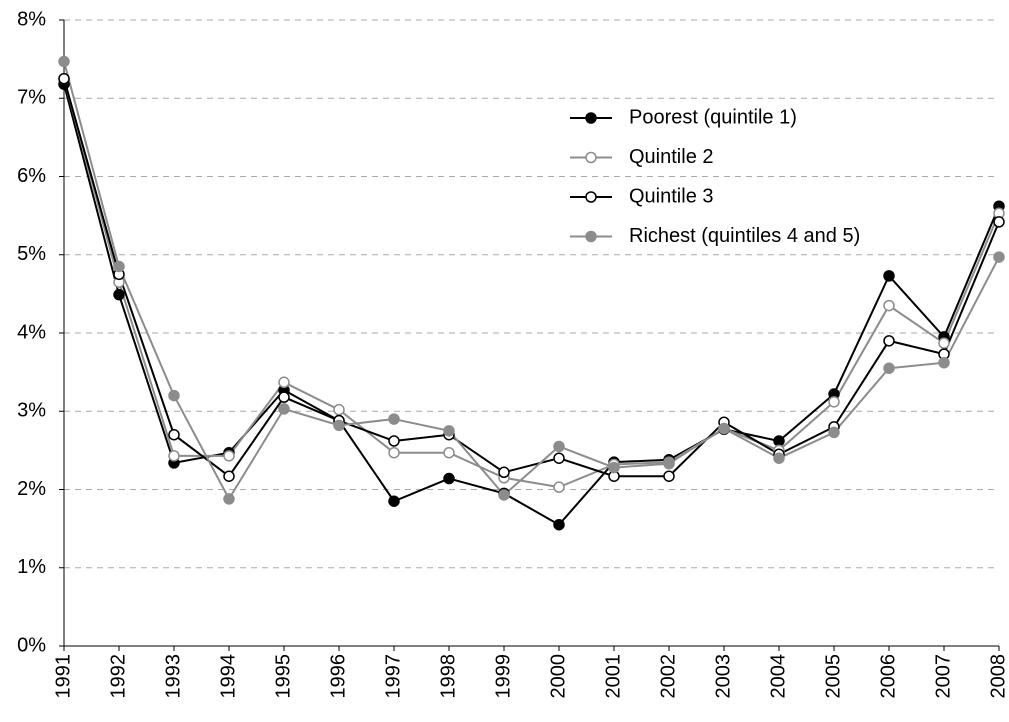 The height and width of the screenshot is (722, 1009). What do you see at coordinates (713, 117) in the screenshot?
I see `legend-label: Poorest (quintile 1)` at bounding box center [713, 117].